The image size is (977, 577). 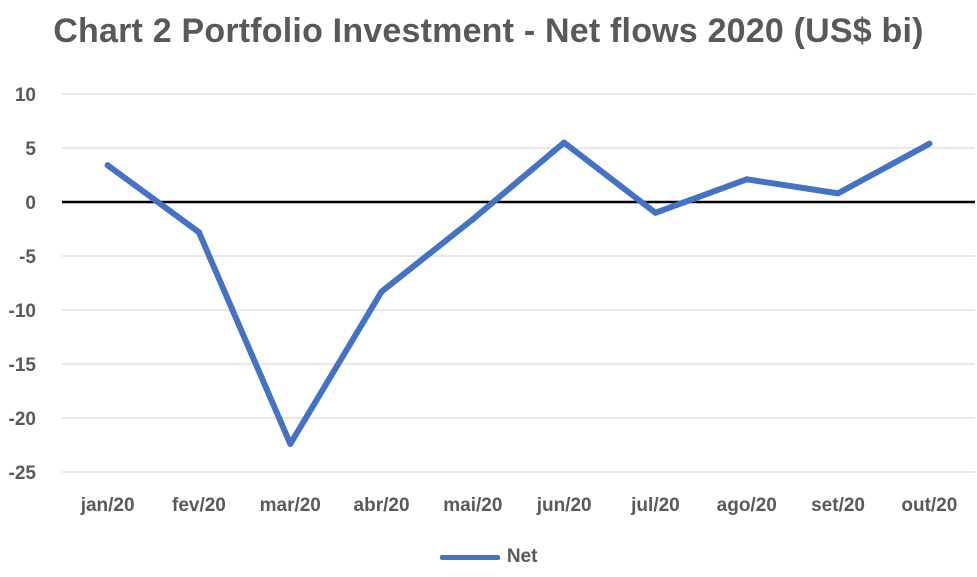 What do you see at coordinates (199, 505) in the screenshot?
I see `x-tick-label: fev/20` at bounding box center [199, 505].